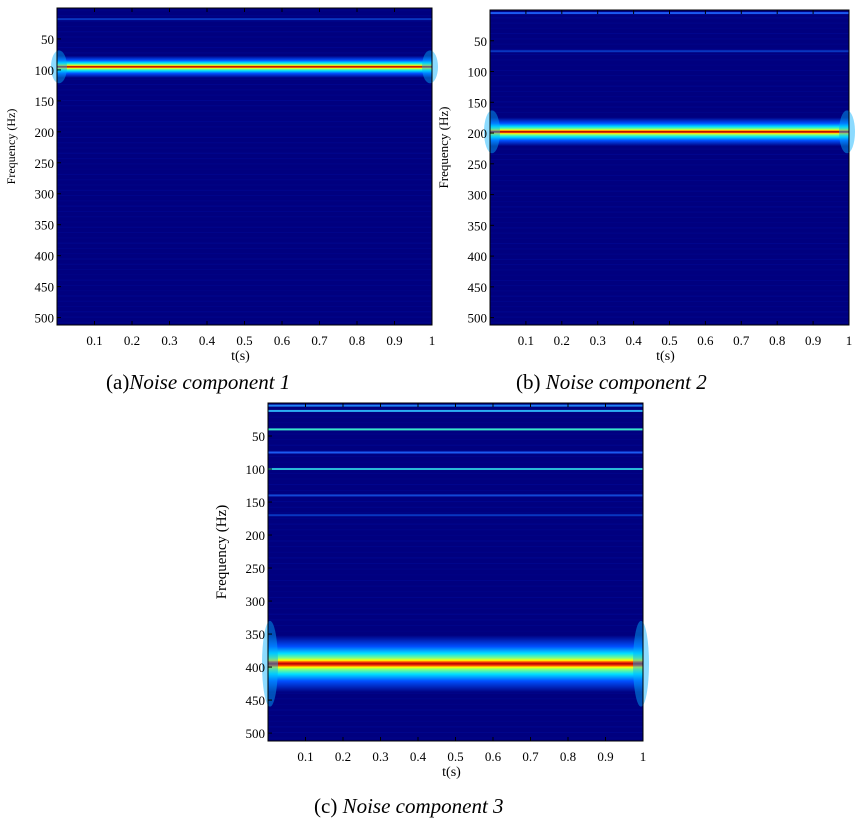 This screenshot has height=825, width=857. I want to click on caption-b-prefix: (b), so click(531, 382).